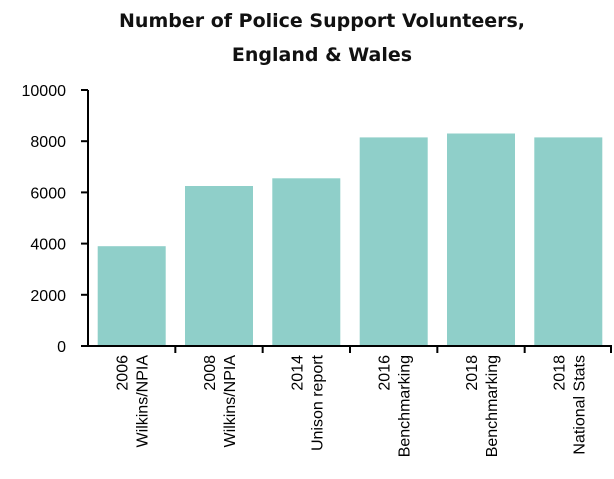 The image size is (614, 479). Describe the element at coordinates (230, 401) in the screenshot. I see `x-category-label-1-line-1: Wilkins/NPIA` at that location.